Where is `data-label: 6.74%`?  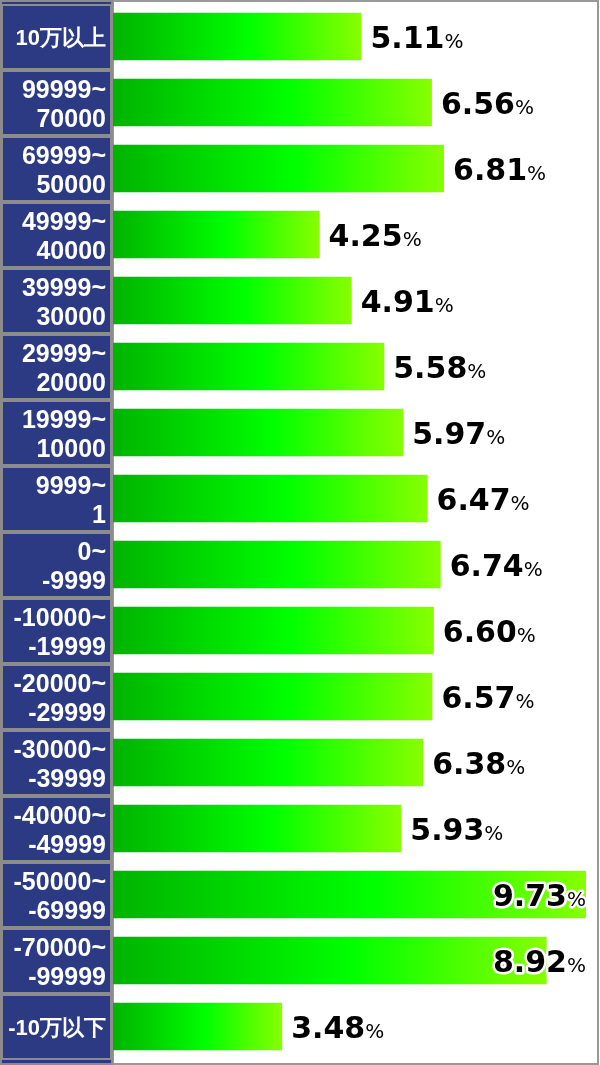
data-label: 6.74% is located at coordinates (496, 565).